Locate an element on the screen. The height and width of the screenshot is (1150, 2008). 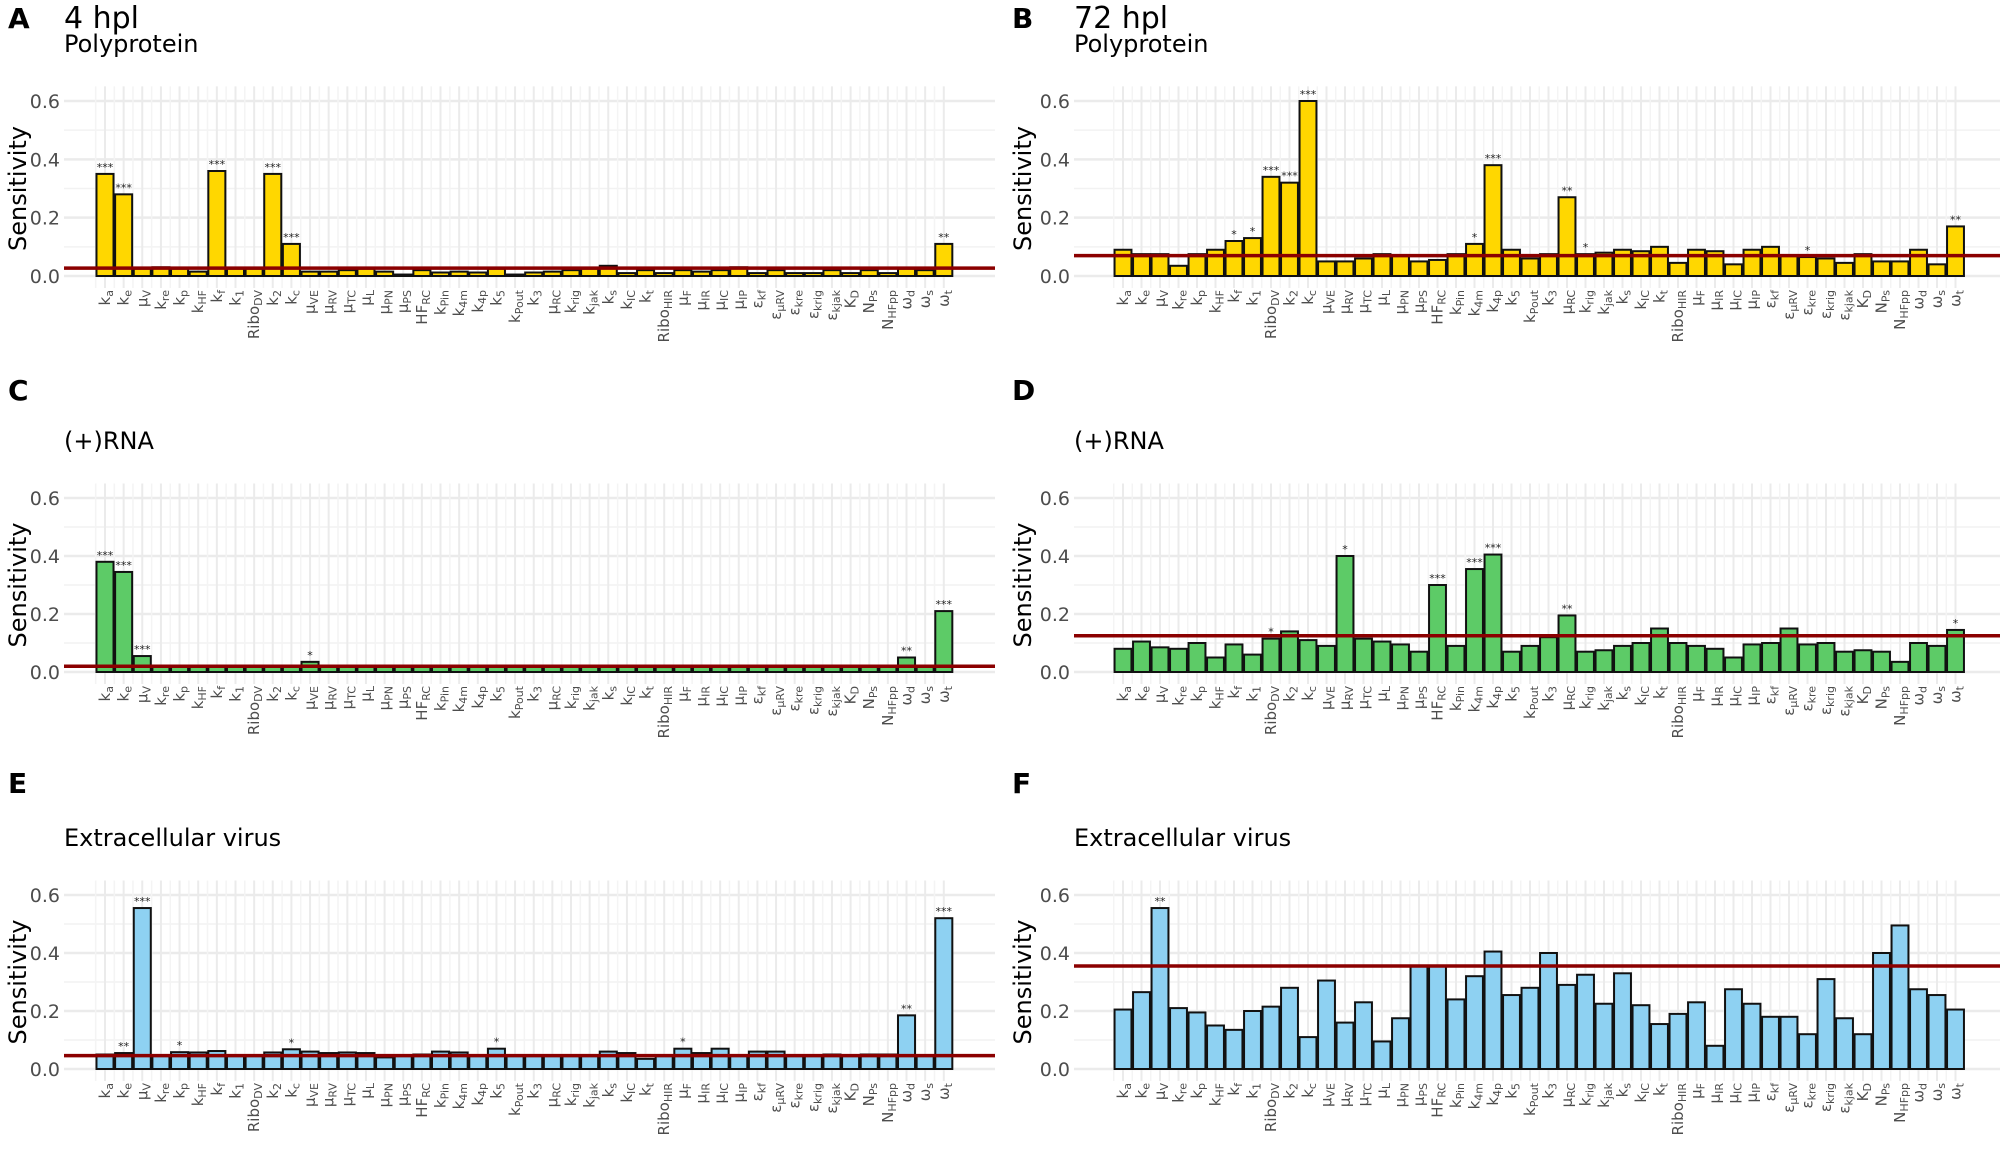
y-tick-label: 0.0 is located at coordinates (45, 673).